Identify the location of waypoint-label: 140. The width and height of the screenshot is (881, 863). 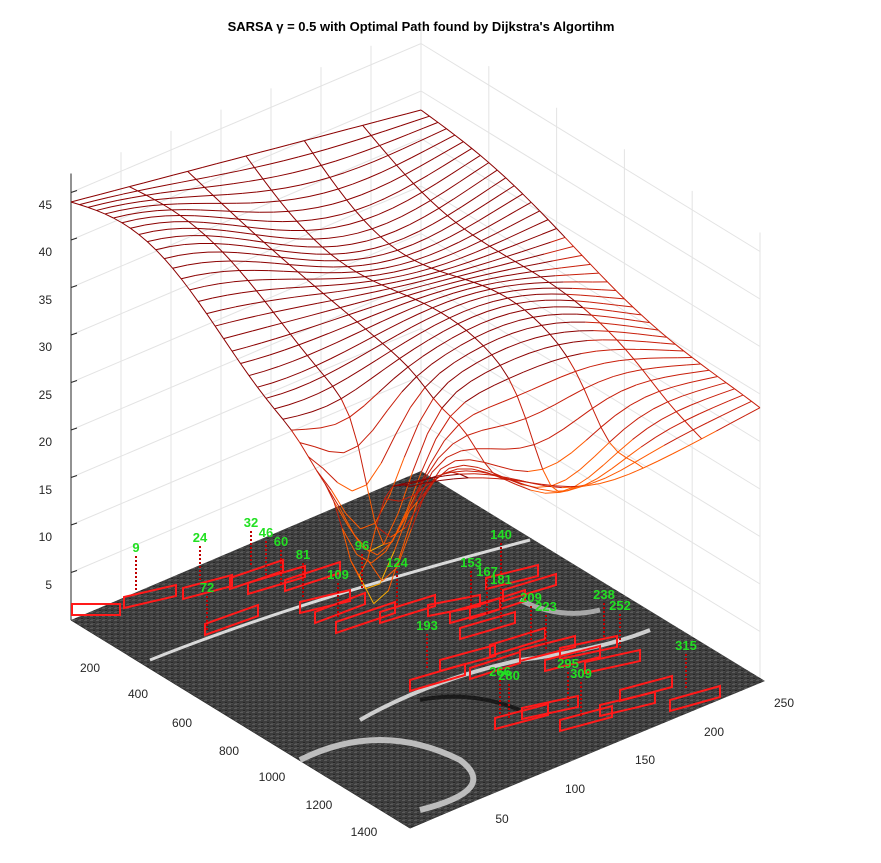
(501, 534).